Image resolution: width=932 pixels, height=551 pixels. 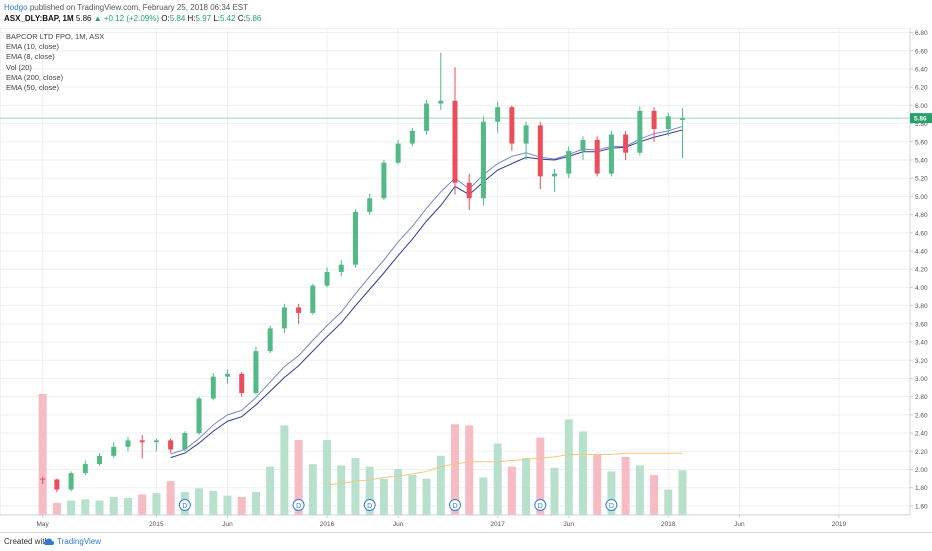 What do you see at coordinates (32, 88) in the screenshot?
I see `legend-ema50: EMA (50, close)` at bounding box center [32, 88].